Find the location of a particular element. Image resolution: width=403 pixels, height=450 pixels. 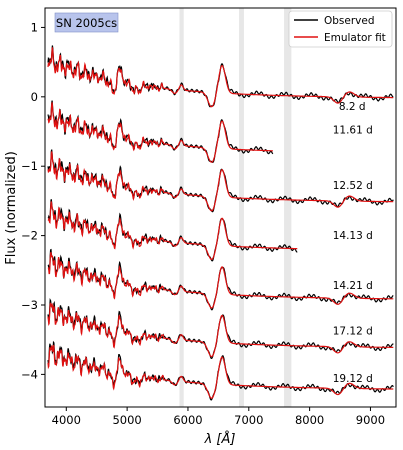

y-tick-label-5: −4 is located at coordinates (29, 374).